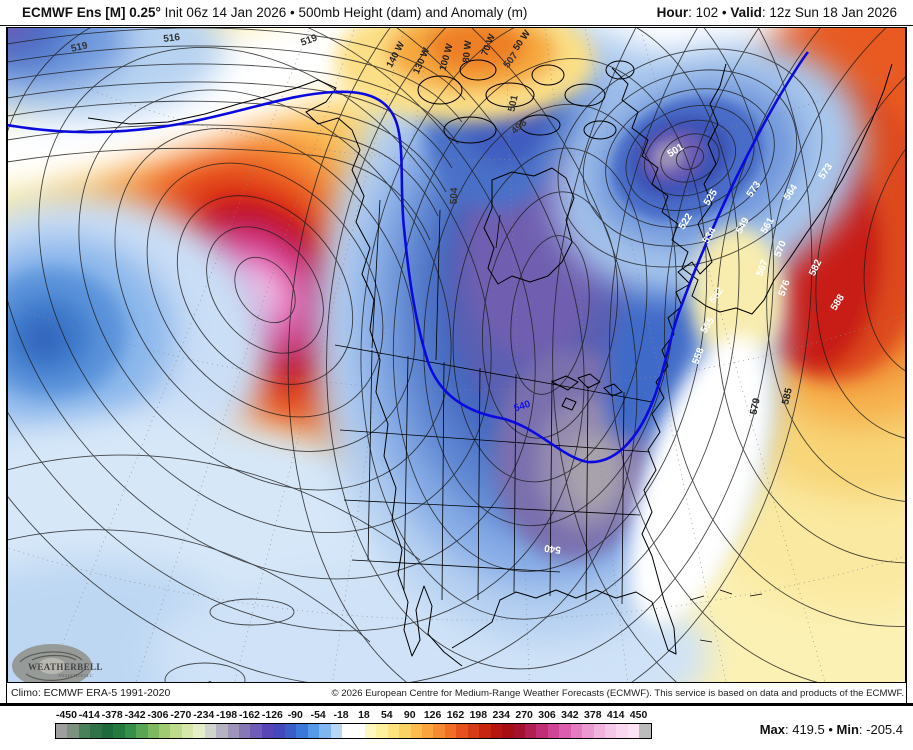 This screenshot has width=913, height=750. What do you see at coordinates (547, 715) in the screenshot?
I see `colorbar-tick: 306` at bounding box center [547, 715].